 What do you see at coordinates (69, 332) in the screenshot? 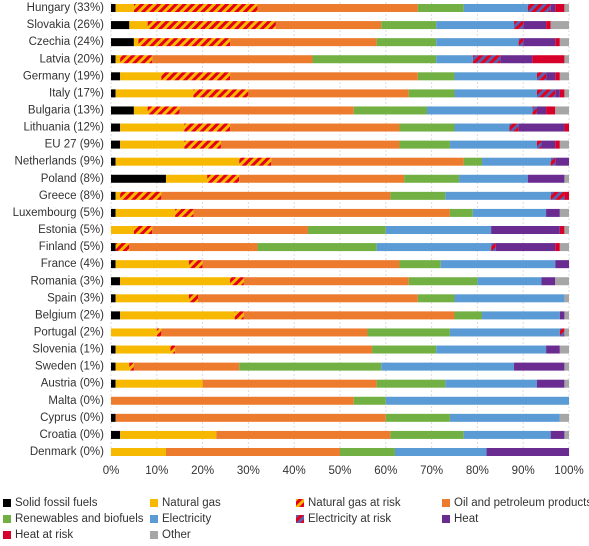
I see `category-label: Portugal (2%)` at bounding box center [69, 332].